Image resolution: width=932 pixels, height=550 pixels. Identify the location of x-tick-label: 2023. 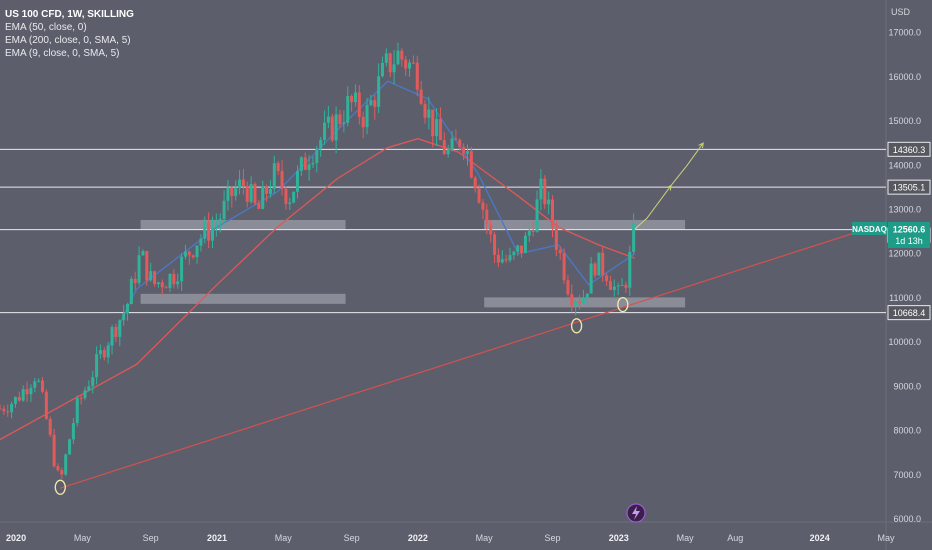
(619, 538).